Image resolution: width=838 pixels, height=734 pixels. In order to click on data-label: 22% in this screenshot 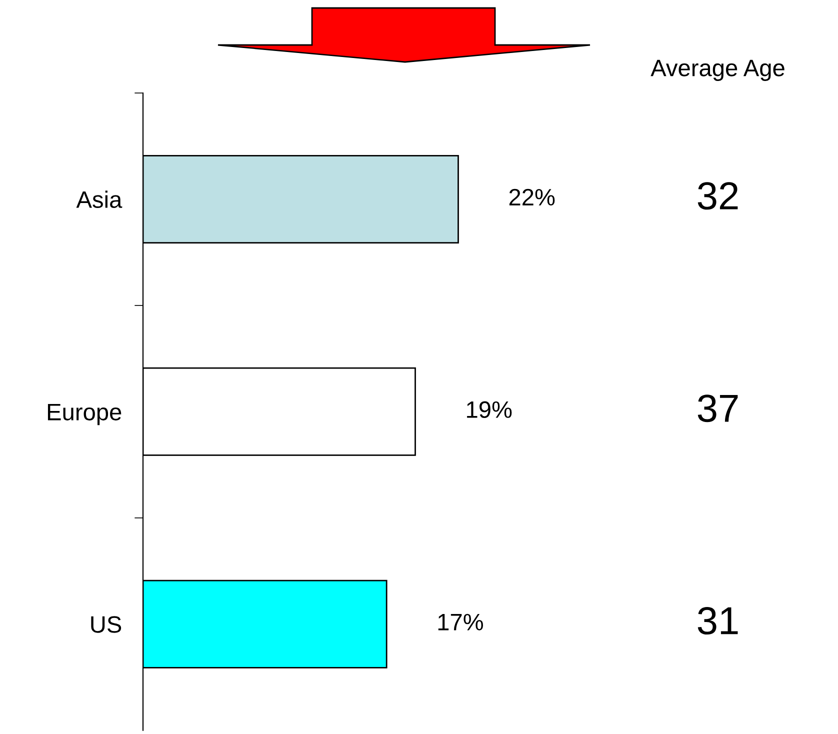, I will do `click(532, 197)`.